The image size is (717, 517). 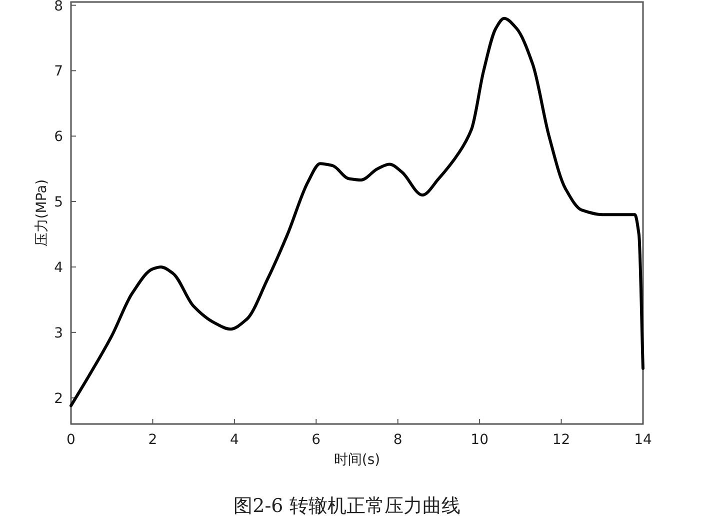 What do you see at coordinates (71, 440) in the screenshot?
I see `x-tick-label: 0` at bounding box center [71, 440].